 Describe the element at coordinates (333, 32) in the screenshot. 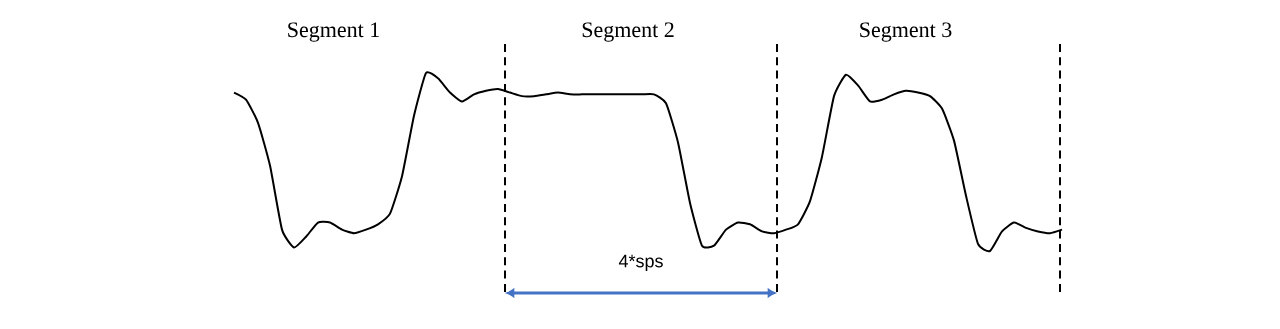

I see `text: Segment 1` at that location.